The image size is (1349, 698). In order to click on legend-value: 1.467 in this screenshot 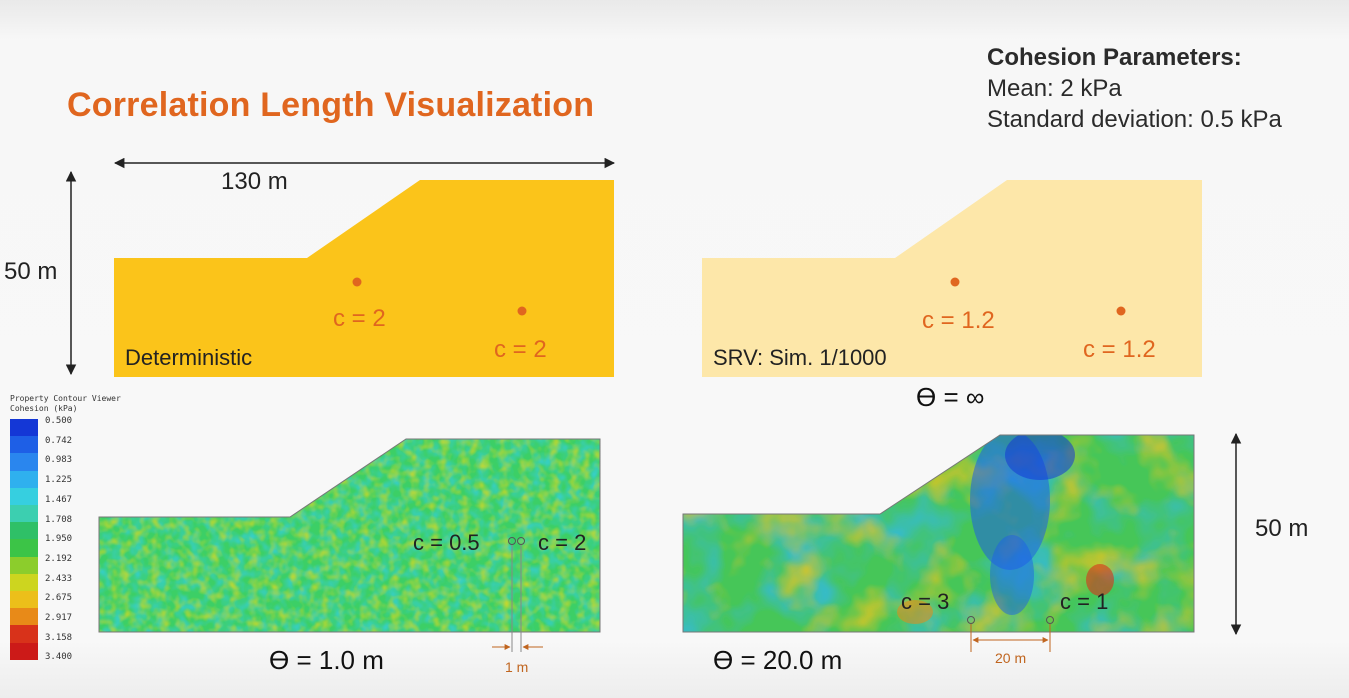, I will do `click(59, 499)`.